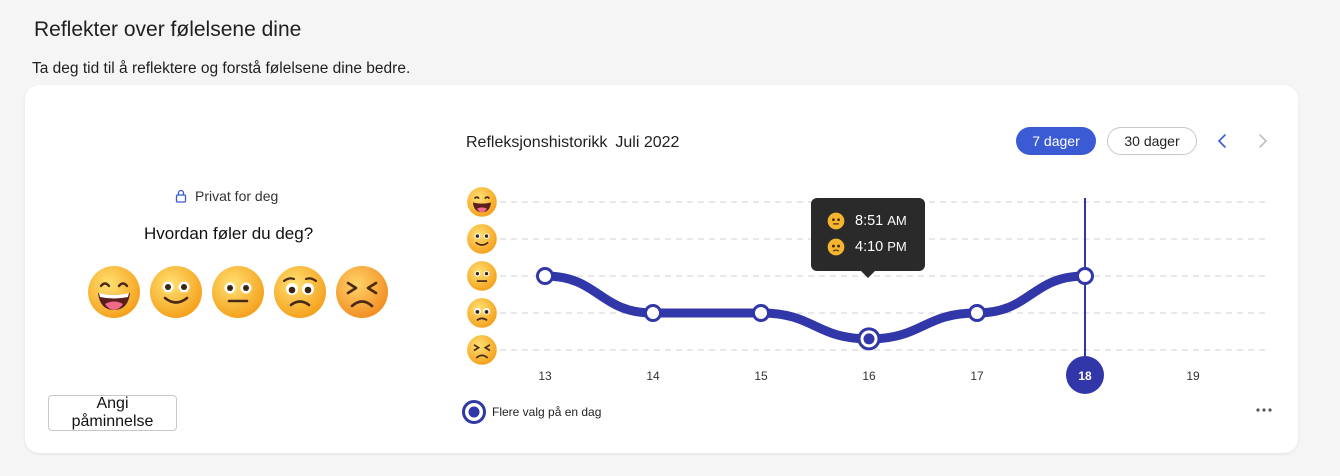 The height and width of the screenshot is (476, 1340). I want to click on tired-face-icon, so click(362, 292).